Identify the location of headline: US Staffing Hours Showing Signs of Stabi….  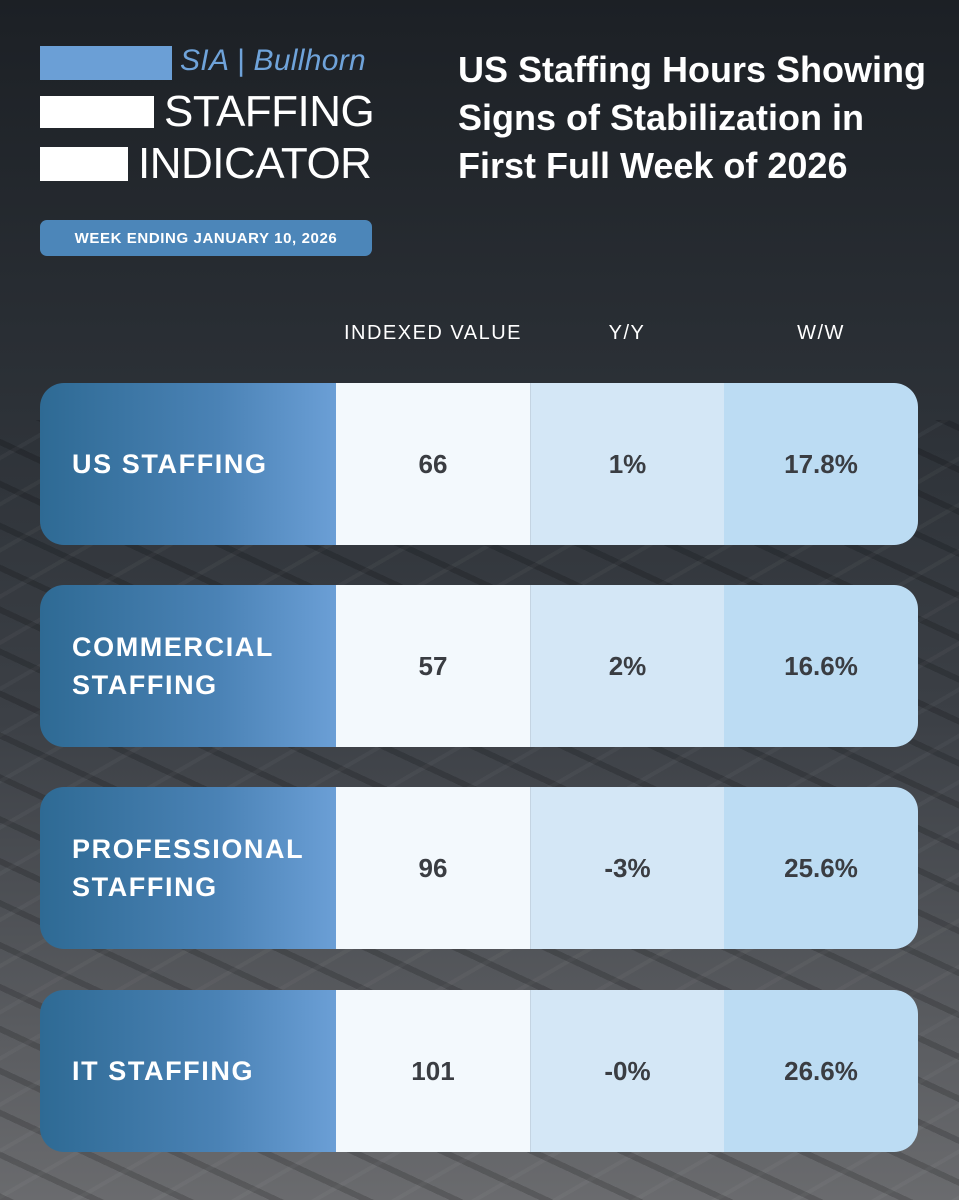
(692, 117).